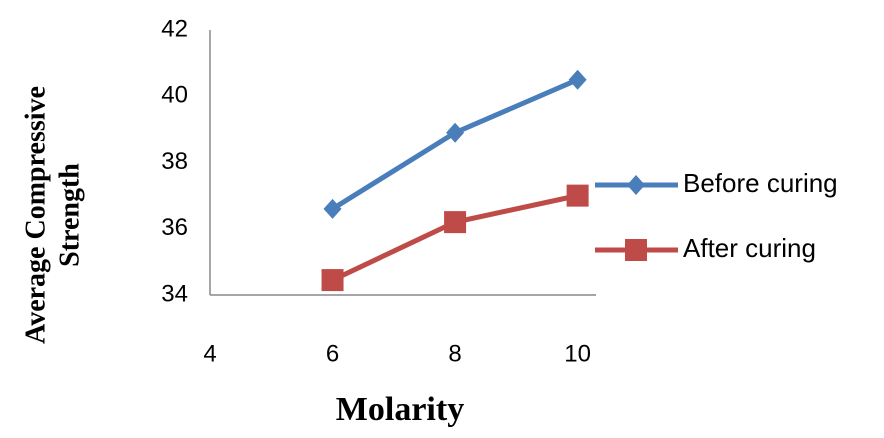 The image size is (884, 438). Describe the element at coordinates (332, 353) in the screenshot. I see `x-tick-label: 6` at that location.